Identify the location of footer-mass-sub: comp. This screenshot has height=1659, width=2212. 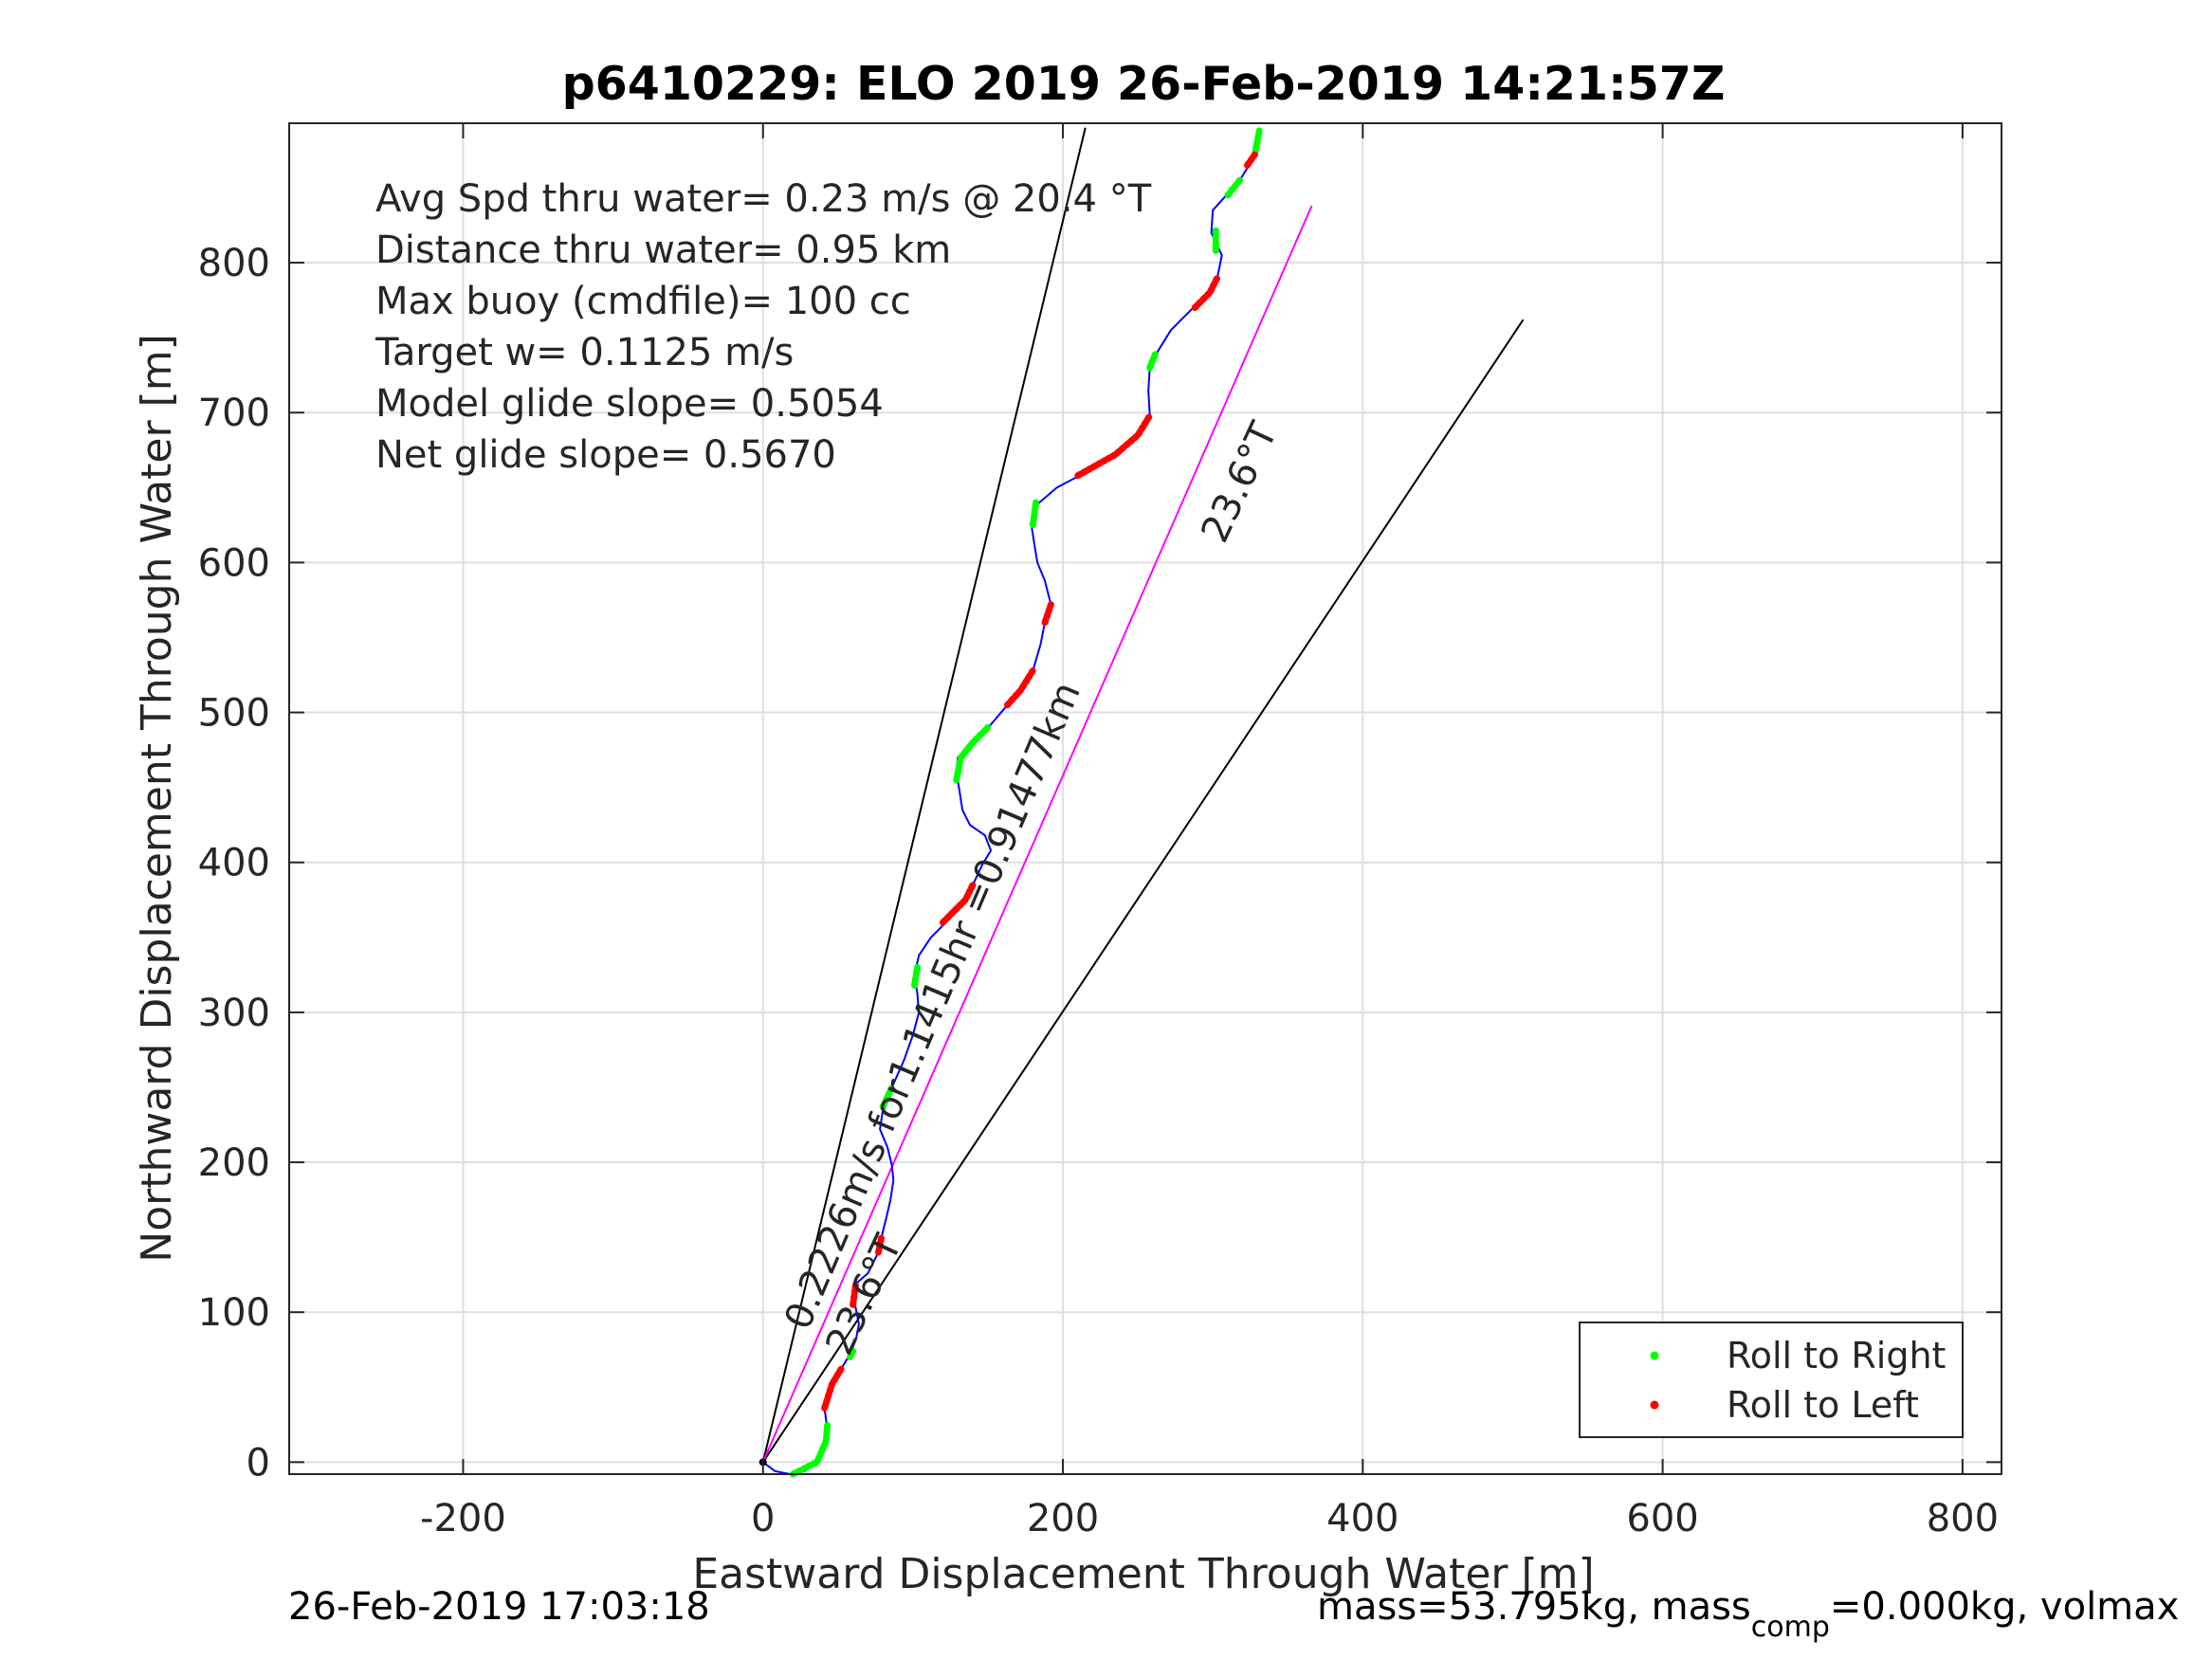
(1790, 1627).